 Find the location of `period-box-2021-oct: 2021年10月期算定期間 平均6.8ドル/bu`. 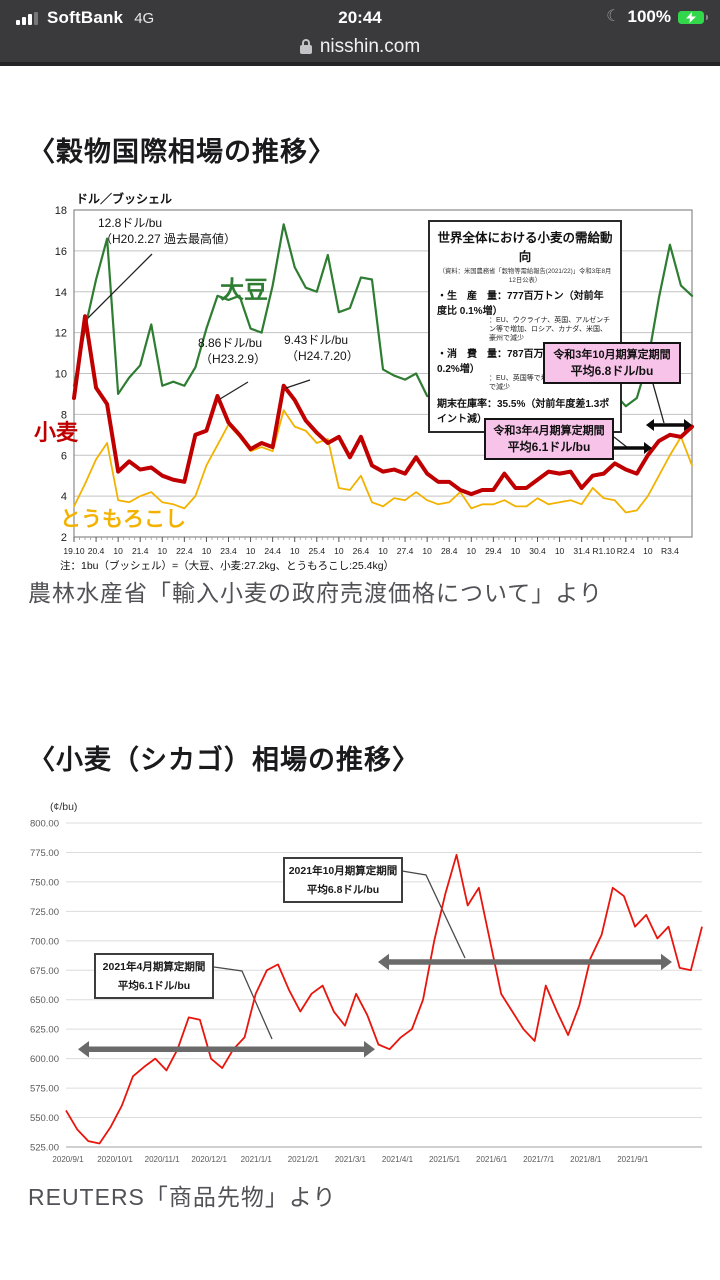

period-box-2021-oct: 2021年10月期算定期間 平均6.8ドル/bu is located at coordinates (343, 880).